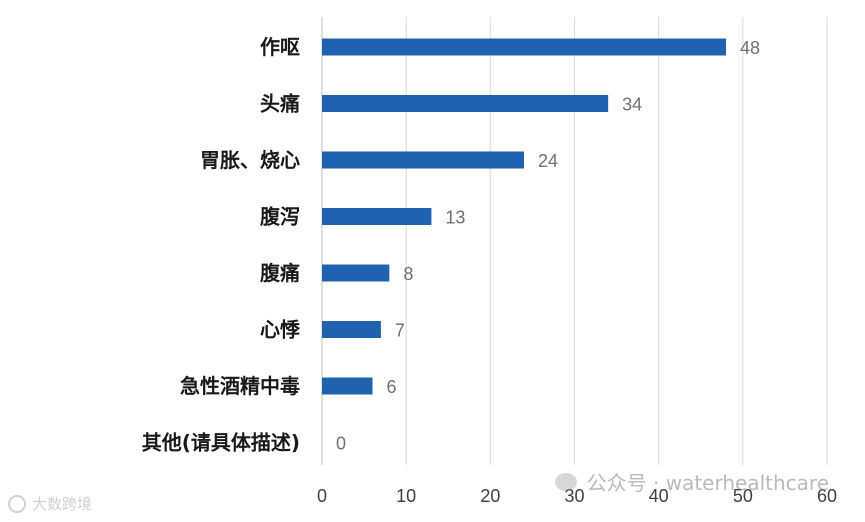 This screenshot has height=522, width=865. What do you see at coordinates (743, 496) in the screenshot?
I see `x-tick-label: 50` at bounding box center [743, 496].